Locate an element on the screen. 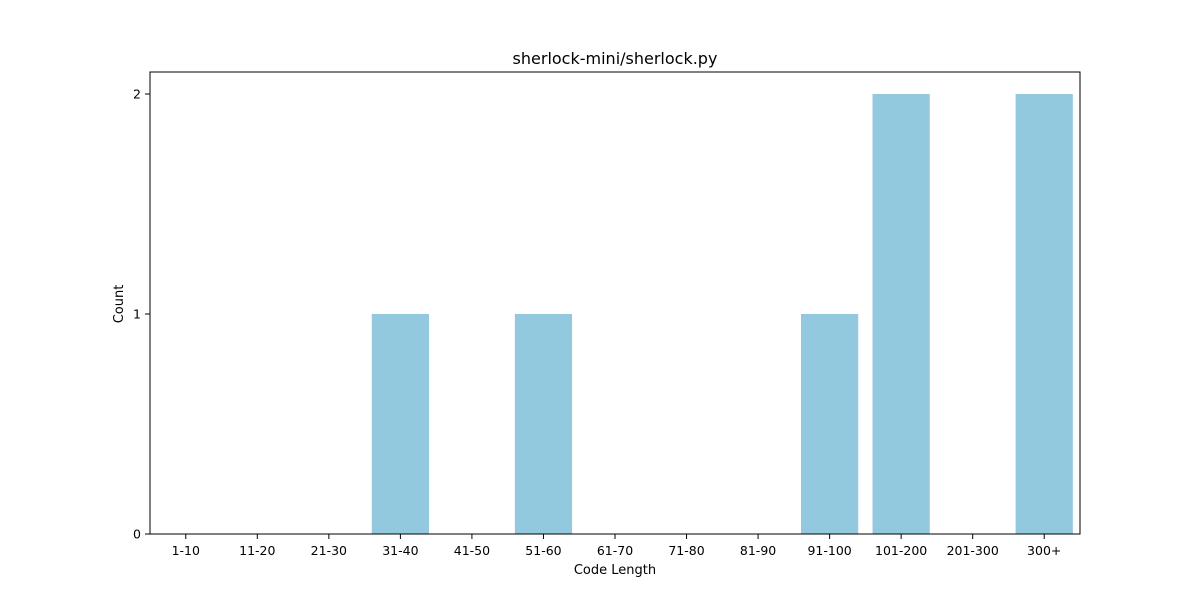 Image resolution: width=1200 pixels, height=600 pixels. x-tick-label: 41-50 is located at coordinates (472, 550).